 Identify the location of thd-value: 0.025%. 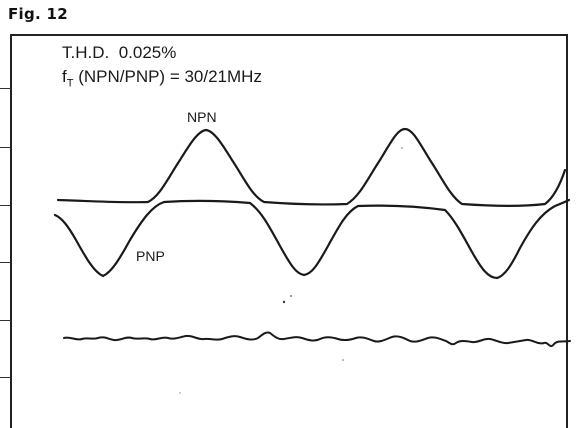
(147, 52).